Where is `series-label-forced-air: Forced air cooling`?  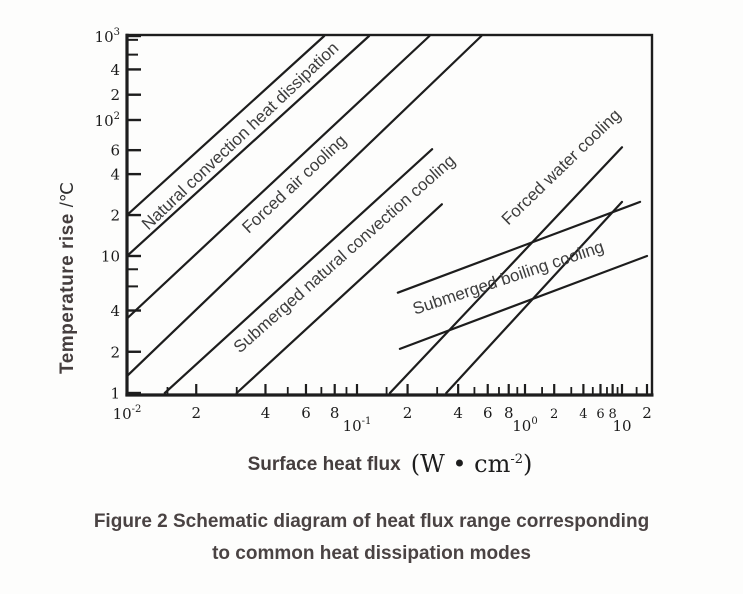 series-label-forced-air: Forced air cooling is located at coordinates (294, 184).